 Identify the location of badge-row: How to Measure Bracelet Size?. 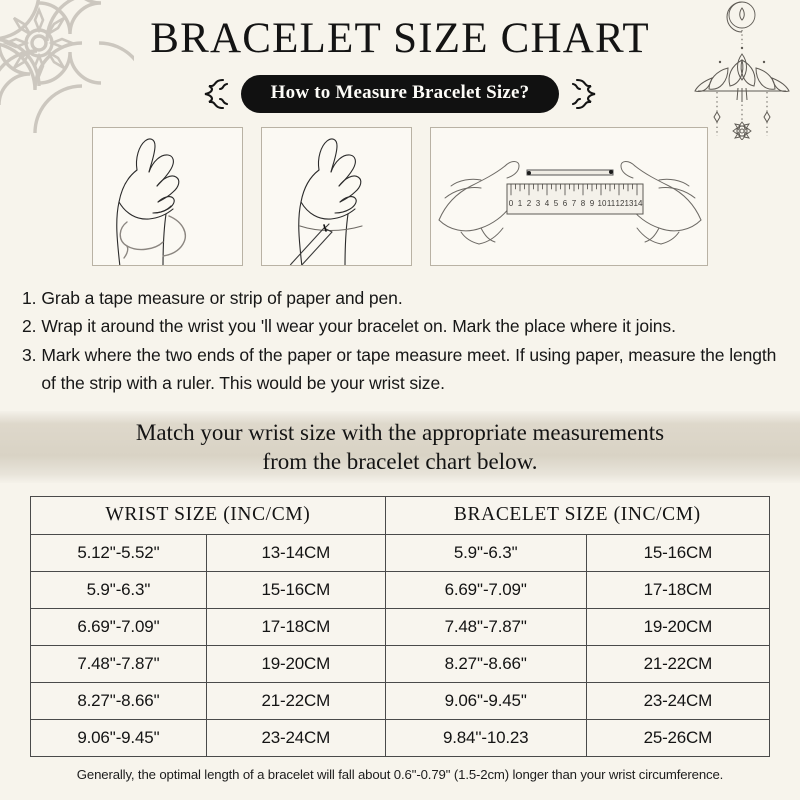
(400, 94).